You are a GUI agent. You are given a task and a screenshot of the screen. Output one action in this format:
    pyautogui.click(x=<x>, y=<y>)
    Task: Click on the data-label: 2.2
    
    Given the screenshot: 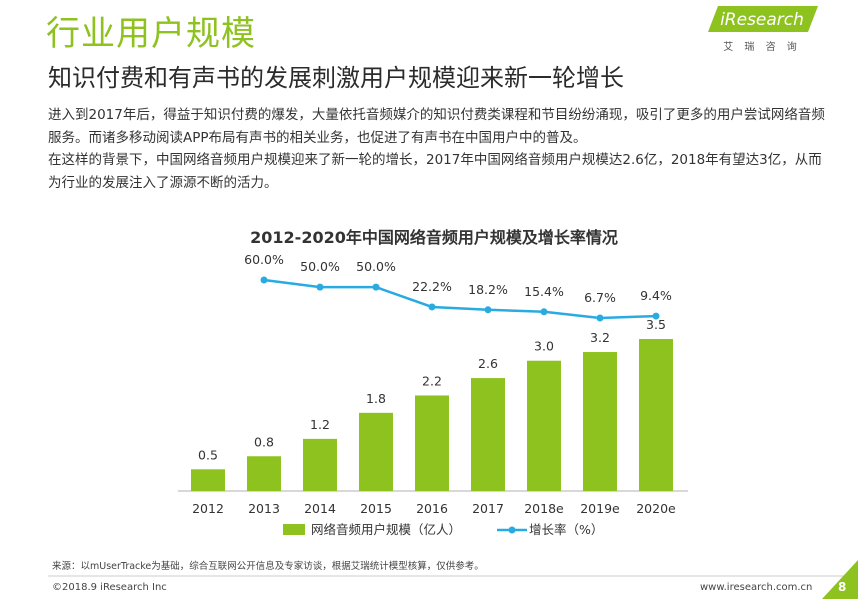 What is the action you would take?
    pyautogui.click(x=432, y=380)
    